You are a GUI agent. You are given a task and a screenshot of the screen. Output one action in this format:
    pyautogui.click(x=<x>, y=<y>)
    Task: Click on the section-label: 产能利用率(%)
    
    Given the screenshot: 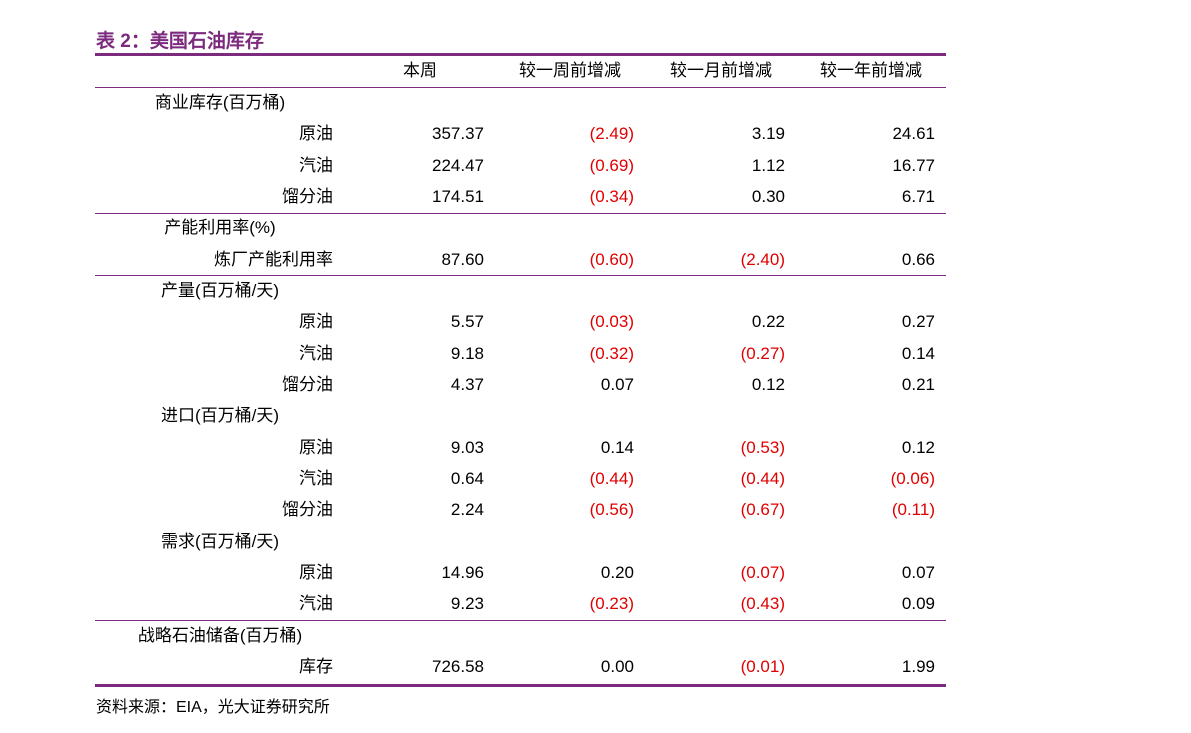 What is the action you would take?
    pyautogui.click(x=220, y=228)
    